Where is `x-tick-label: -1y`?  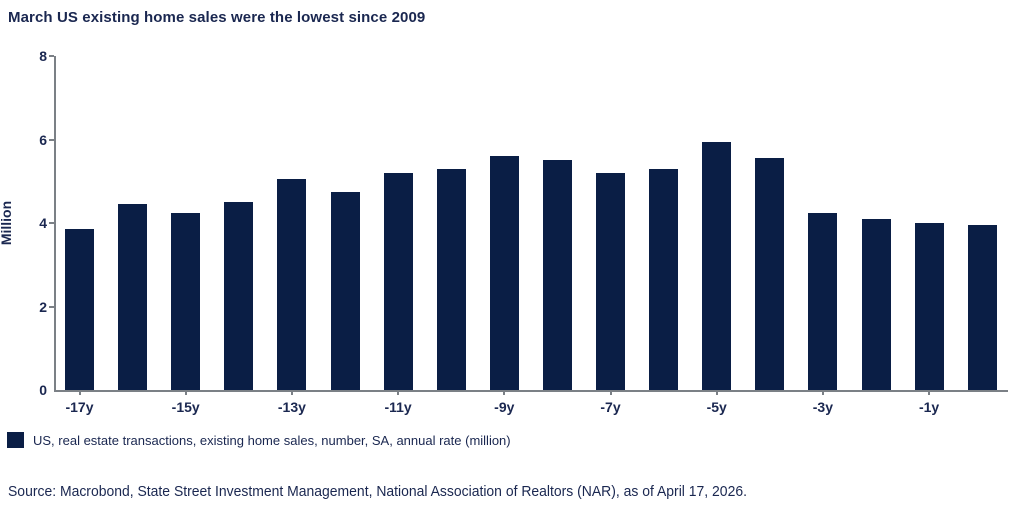
x-tick-label: -1y is located at coordinates (929, 407).